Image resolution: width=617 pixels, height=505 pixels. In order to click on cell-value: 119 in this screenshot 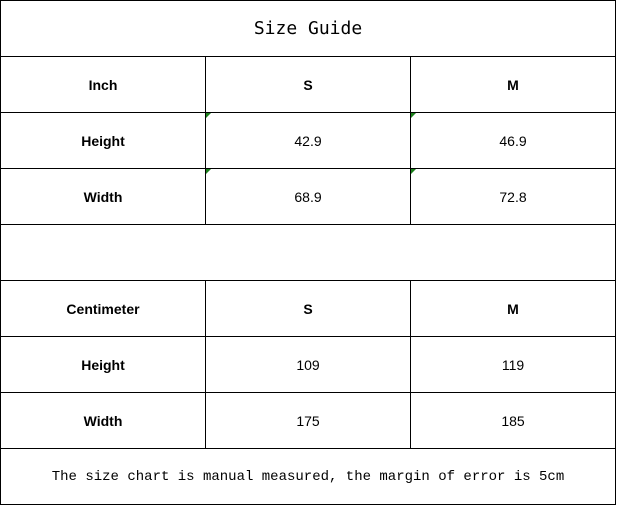, I will do `click(513, 364)`.